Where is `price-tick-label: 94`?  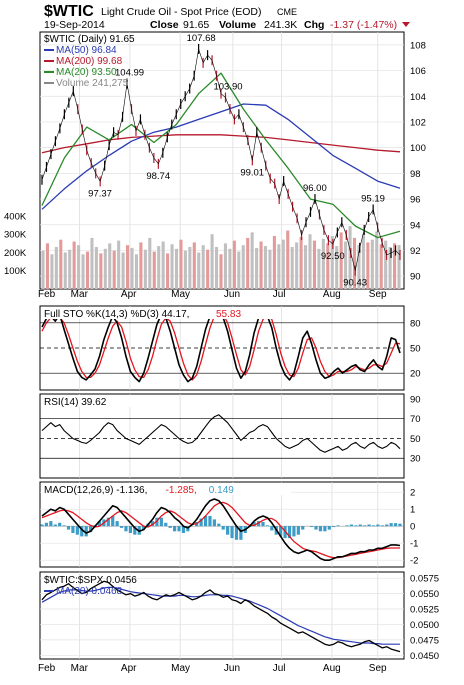 price-tick-label: 94 is located at coordinates (415, 225).